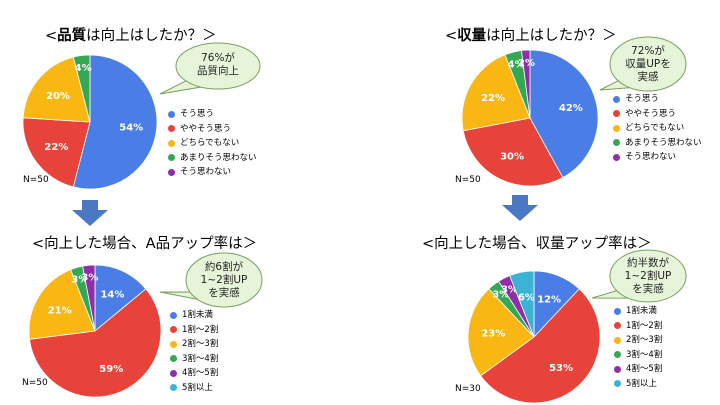 Image resolution: width=720 pixels, height=405 pixels. I want to click on legend-item: ややそう思う, so click(212, 129).